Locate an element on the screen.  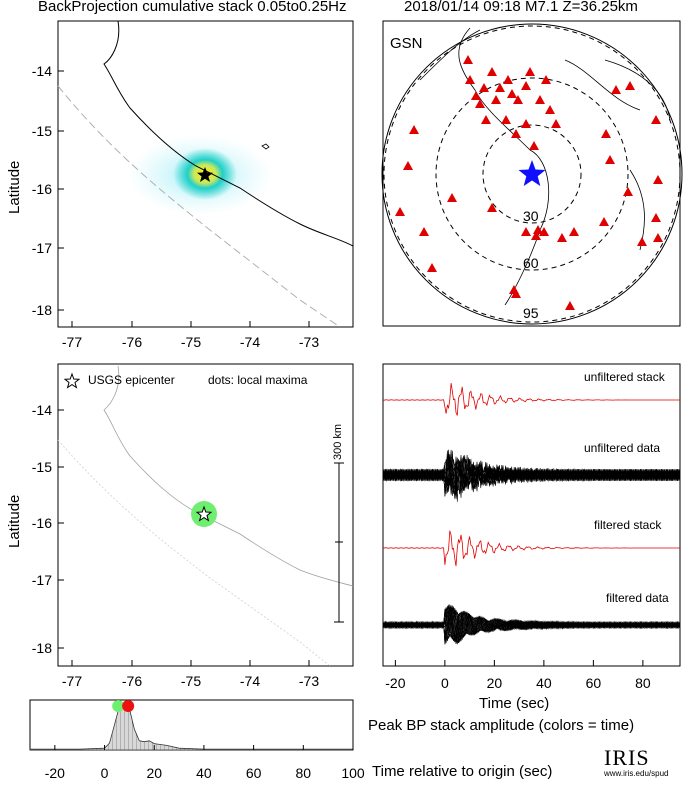
iris-logo: IRIS www.iris.edu/spud is located at coordinates (644, 764).